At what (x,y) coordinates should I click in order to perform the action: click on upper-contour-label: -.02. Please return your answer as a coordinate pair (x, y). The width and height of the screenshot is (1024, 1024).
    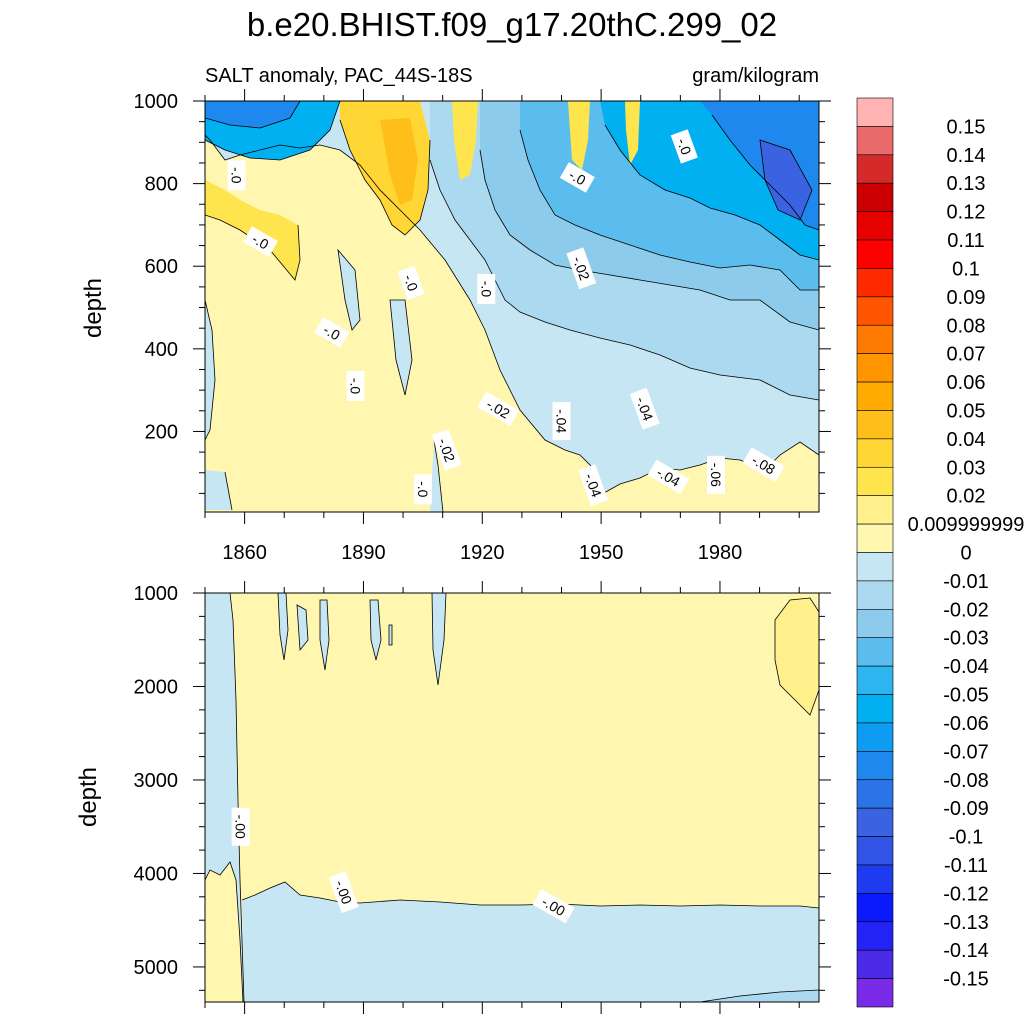
    Looking at the image, I should click on (446, 450).